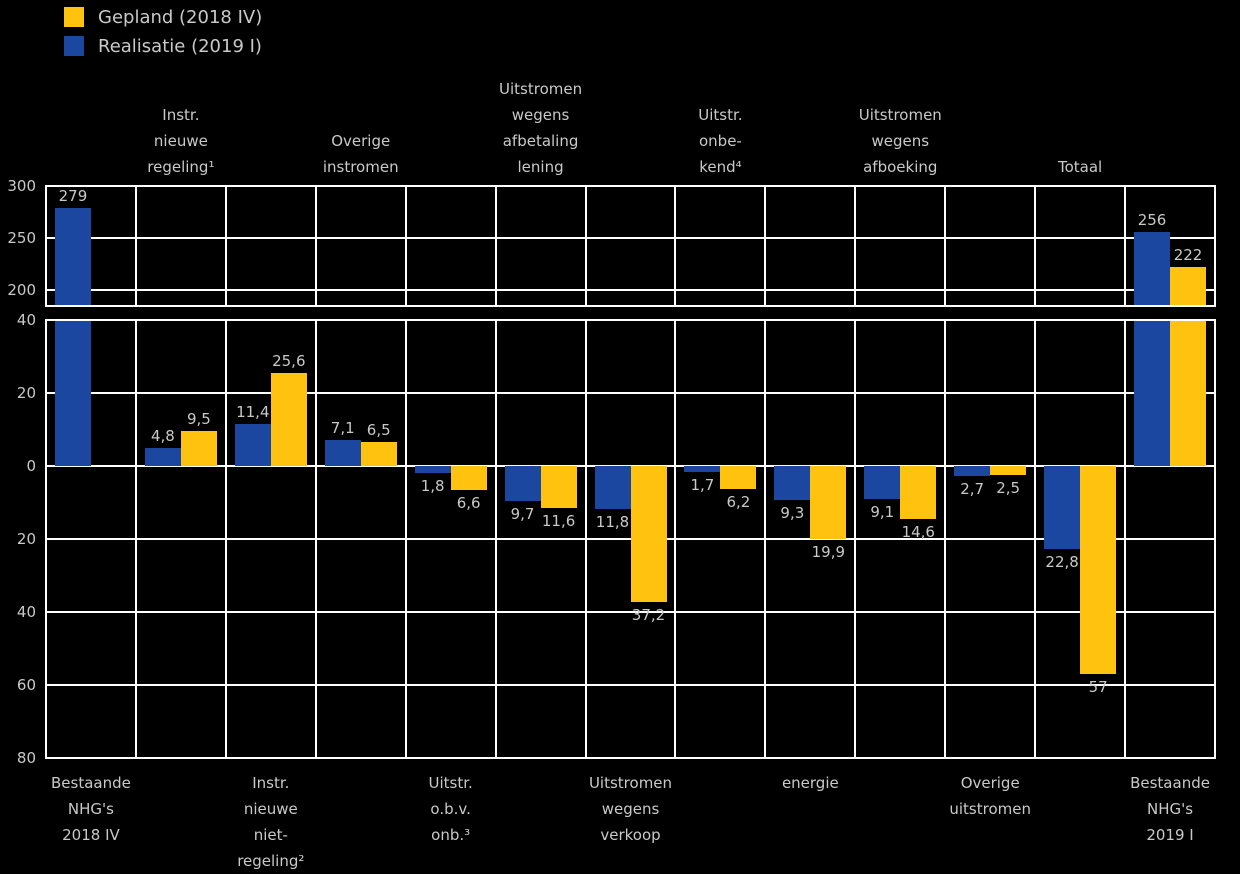 Image resolution: width=1240 pixels, height=874 pixels. I want to click on legend: Gepland (2018 IV) Realisatie (2019 I), so click(163, 35).